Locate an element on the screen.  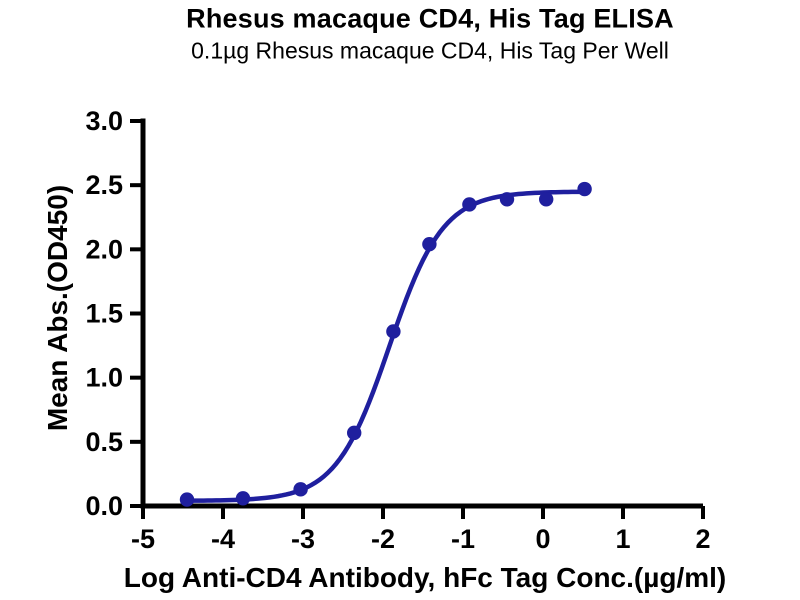
x-tick-label: -1 is located at coordinates (463, 539).